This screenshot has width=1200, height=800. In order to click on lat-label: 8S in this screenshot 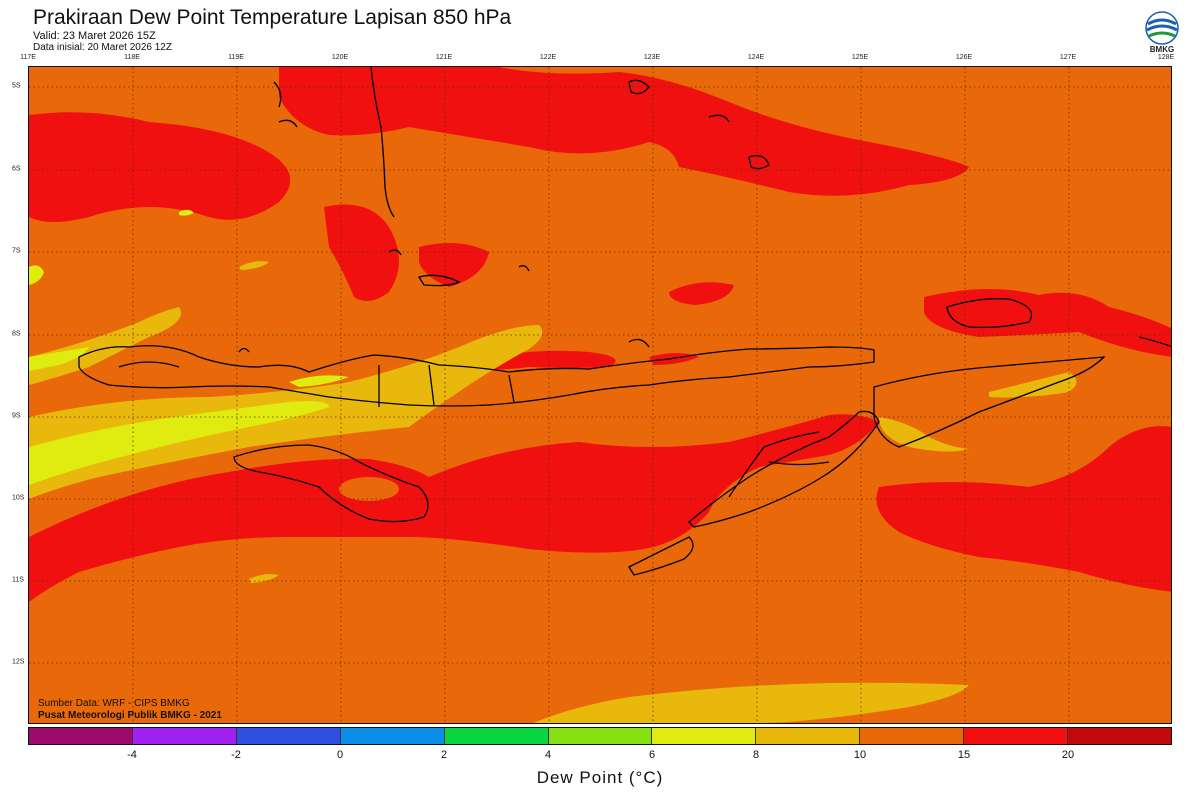, I will do `click(16, 334)`.